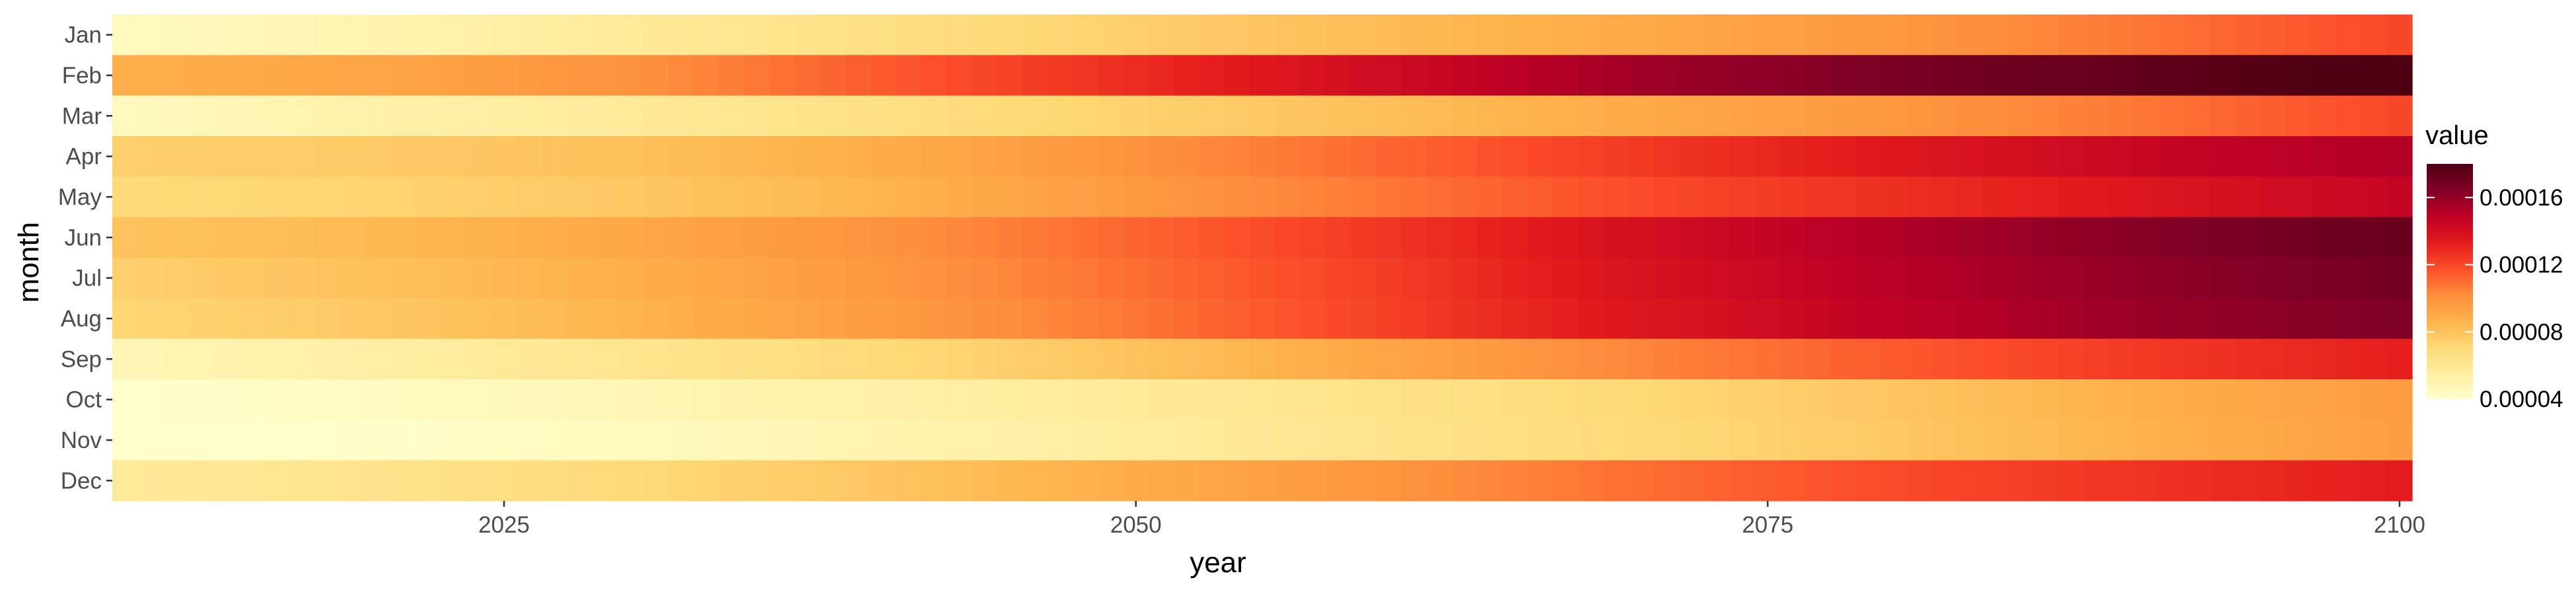  Describe the element at coordinates (83, 238) in the screenshot. I see `y-tick-label: Jun` at that location.